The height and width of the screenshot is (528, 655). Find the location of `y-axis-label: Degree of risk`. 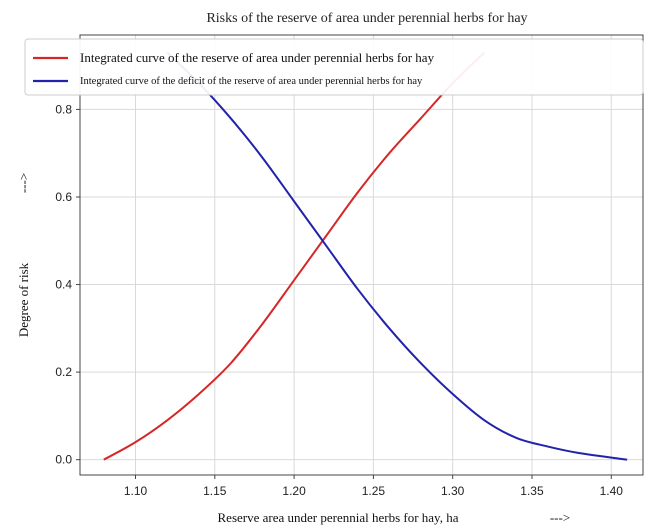

y-axis-label: Degree of risk is located at coordinates (23, 299).